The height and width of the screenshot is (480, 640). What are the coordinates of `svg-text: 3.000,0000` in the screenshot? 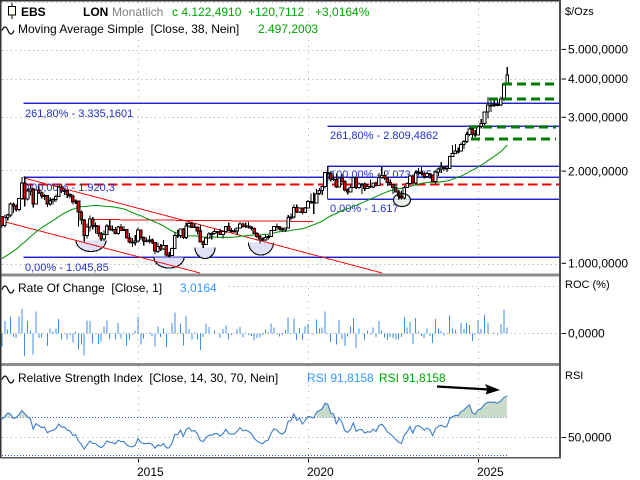 It's located at (598, 118).